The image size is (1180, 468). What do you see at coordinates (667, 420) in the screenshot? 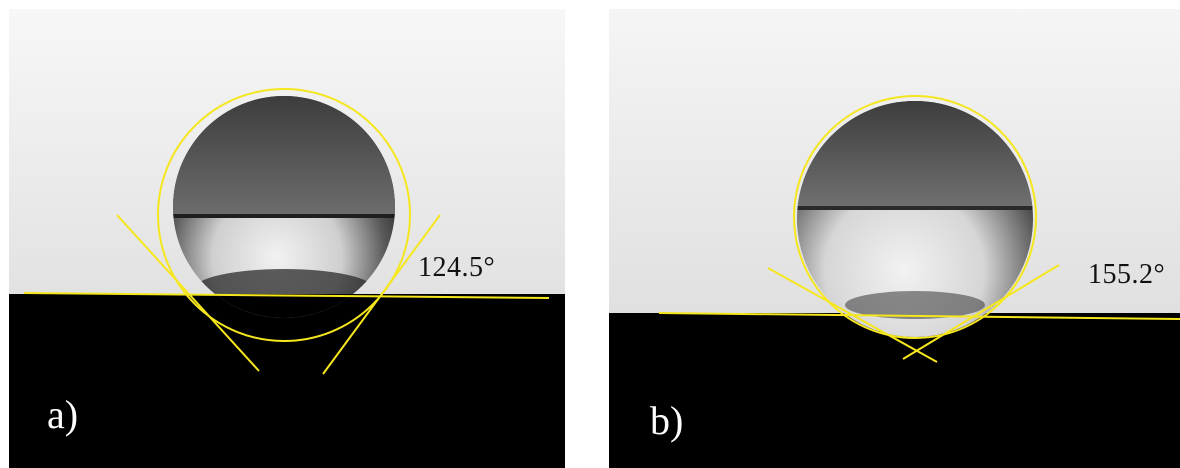
I see `panel-letter: b)` at bounding box center [667, 420].